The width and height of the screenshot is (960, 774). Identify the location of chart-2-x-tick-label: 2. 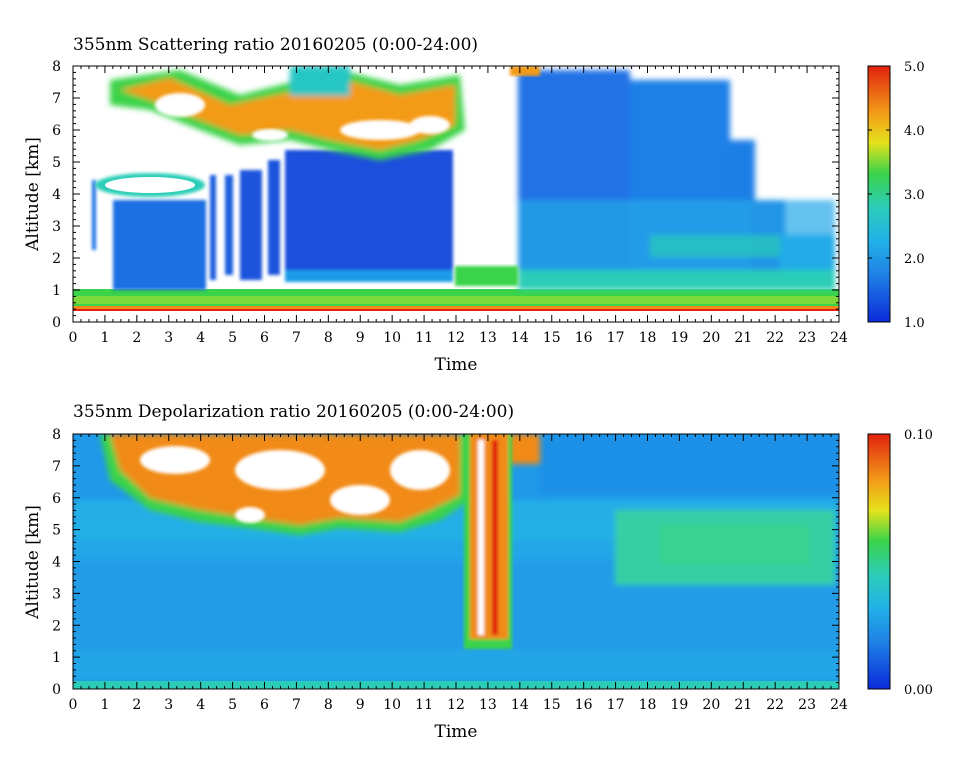
(136, 705).